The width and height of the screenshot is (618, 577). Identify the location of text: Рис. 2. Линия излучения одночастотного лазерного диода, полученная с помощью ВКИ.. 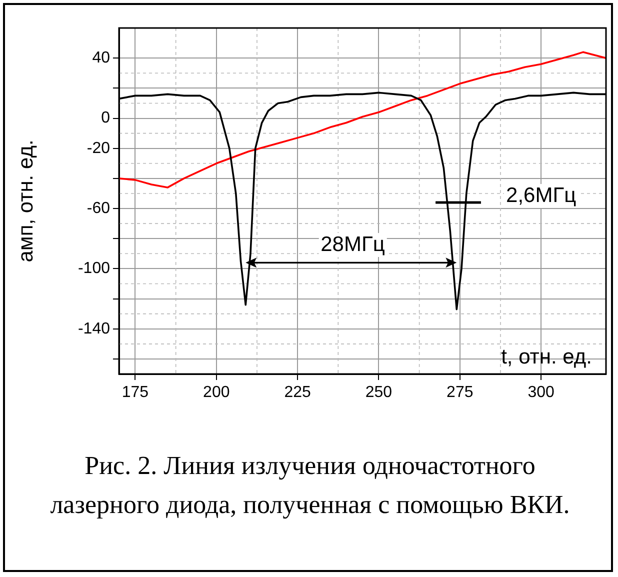
(310, 485).